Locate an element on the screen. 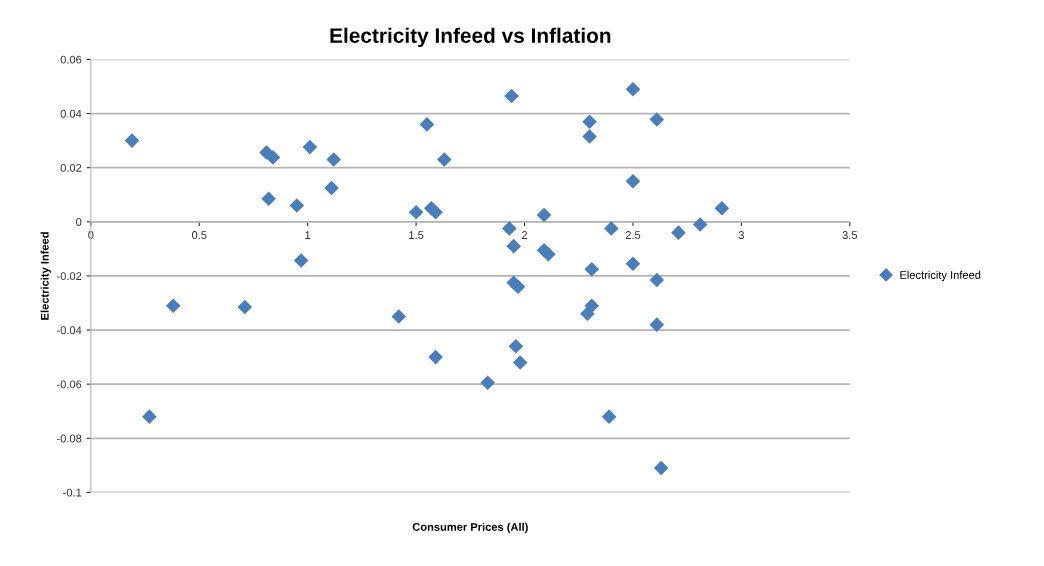  y-tick-label: 0.02 is located at coordinates (71, 167).